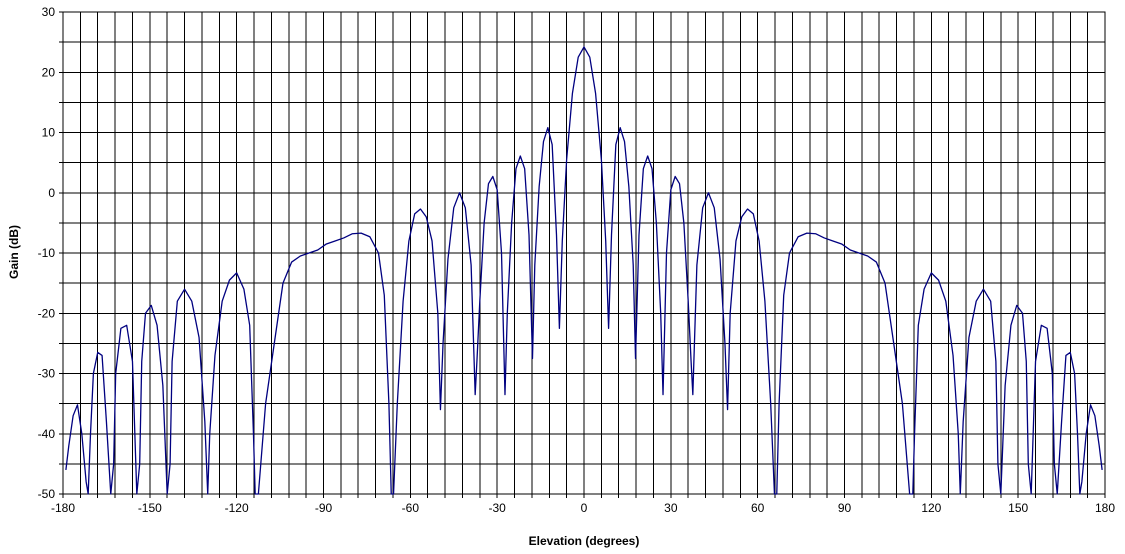  I want to click on y-tick-label: -30, so click(47, 374).